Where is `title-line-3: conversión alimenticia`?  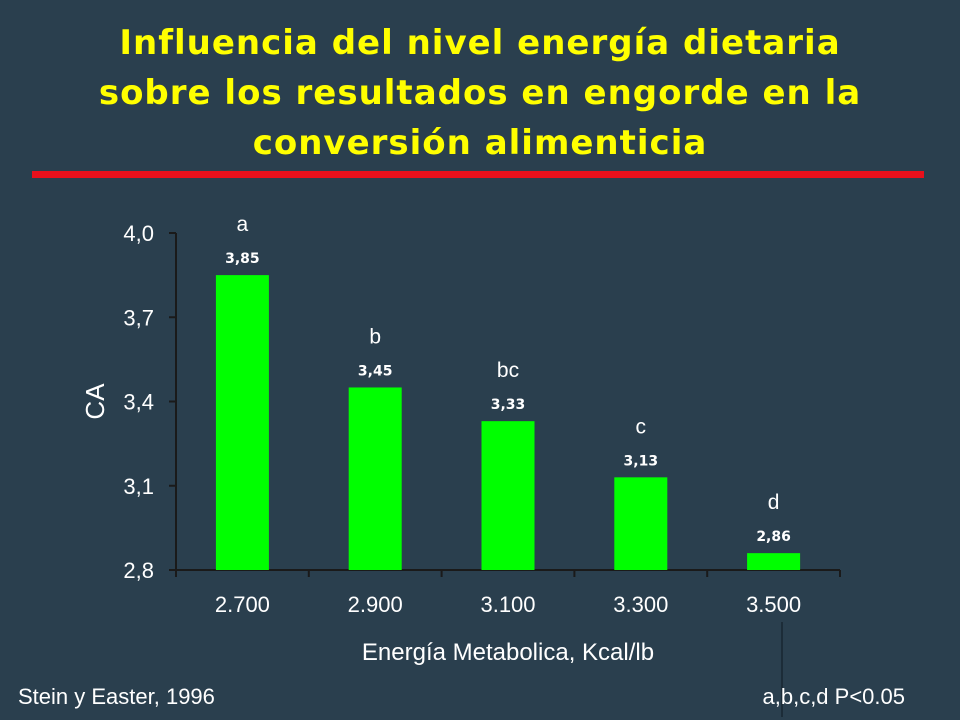 title-line-3: conversión alimenticia is located at coordinates (480, 143).